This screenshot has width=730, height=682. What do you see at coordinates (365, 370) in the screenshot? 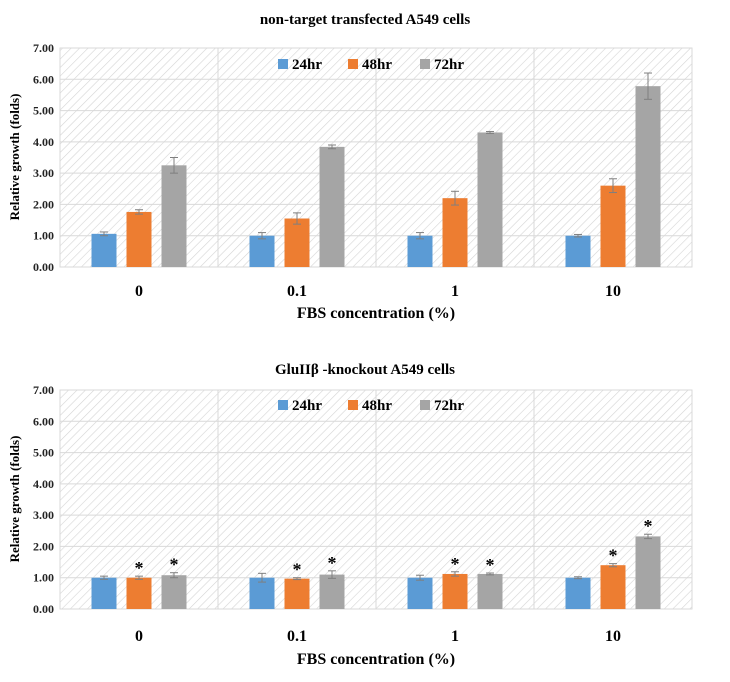
I see `chart-title: GluIIβ -knockout A549 cells` at bounding box center [365, 370].